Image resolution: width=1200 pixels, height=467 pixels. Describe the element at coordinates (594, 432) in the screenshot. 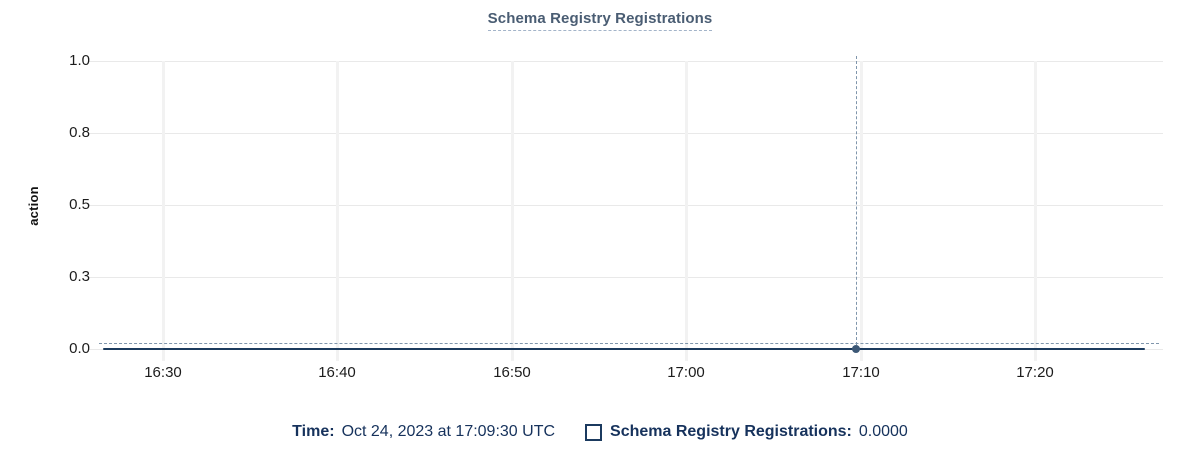

I see `legend-series-checkbox` at that location.